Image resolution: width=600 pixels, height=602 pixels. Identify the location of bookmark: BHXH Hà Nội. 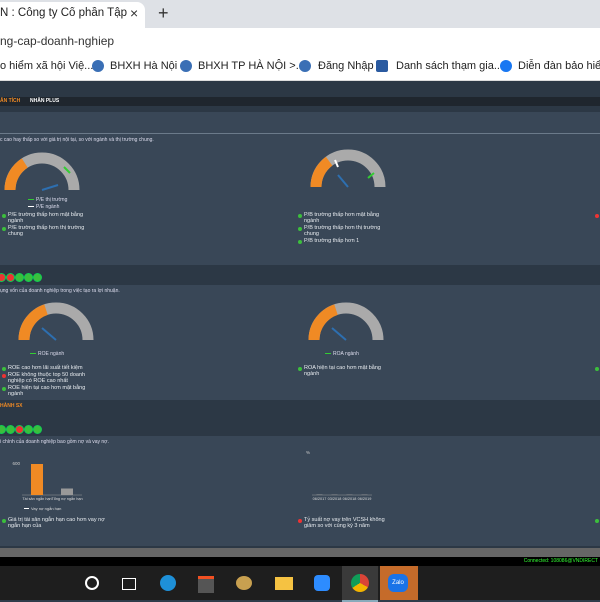
(143, 66).